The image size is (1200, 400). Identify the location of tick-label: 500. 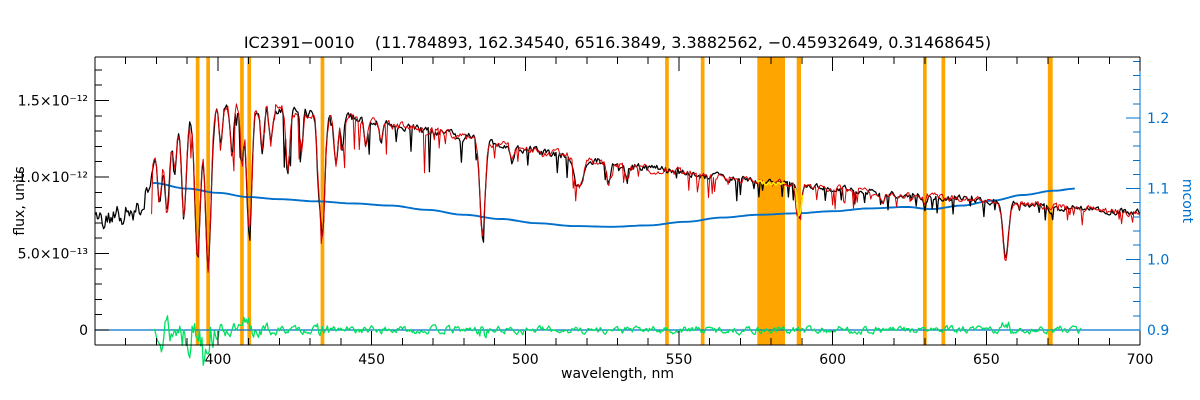
(525, 360).